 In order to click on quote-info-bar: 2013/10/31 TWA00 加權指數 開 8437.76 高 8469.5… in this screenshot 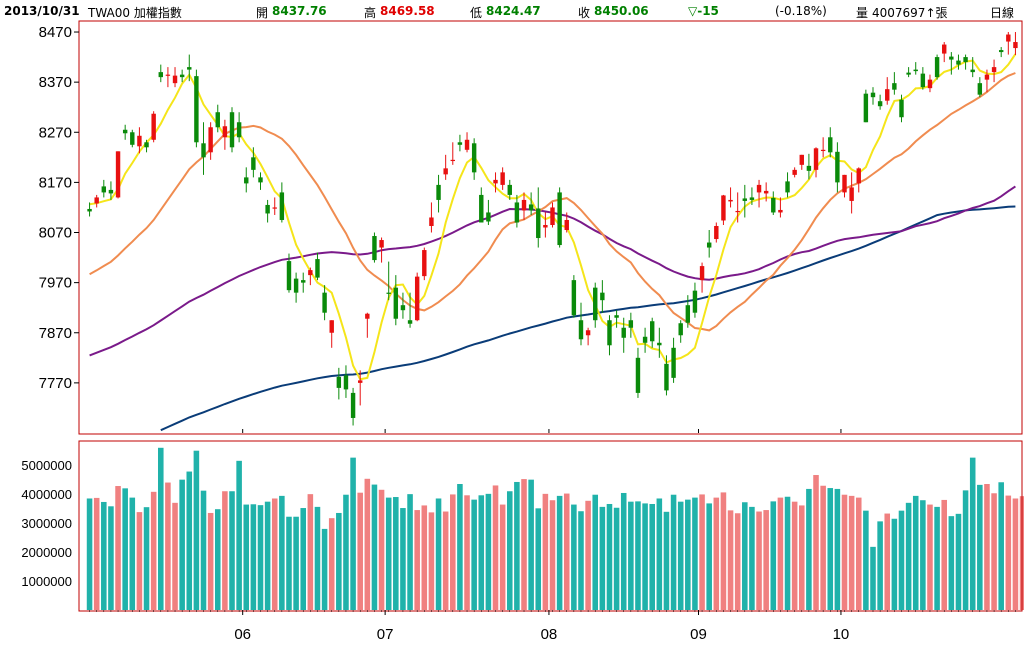, I will do `click(512, 11)`.